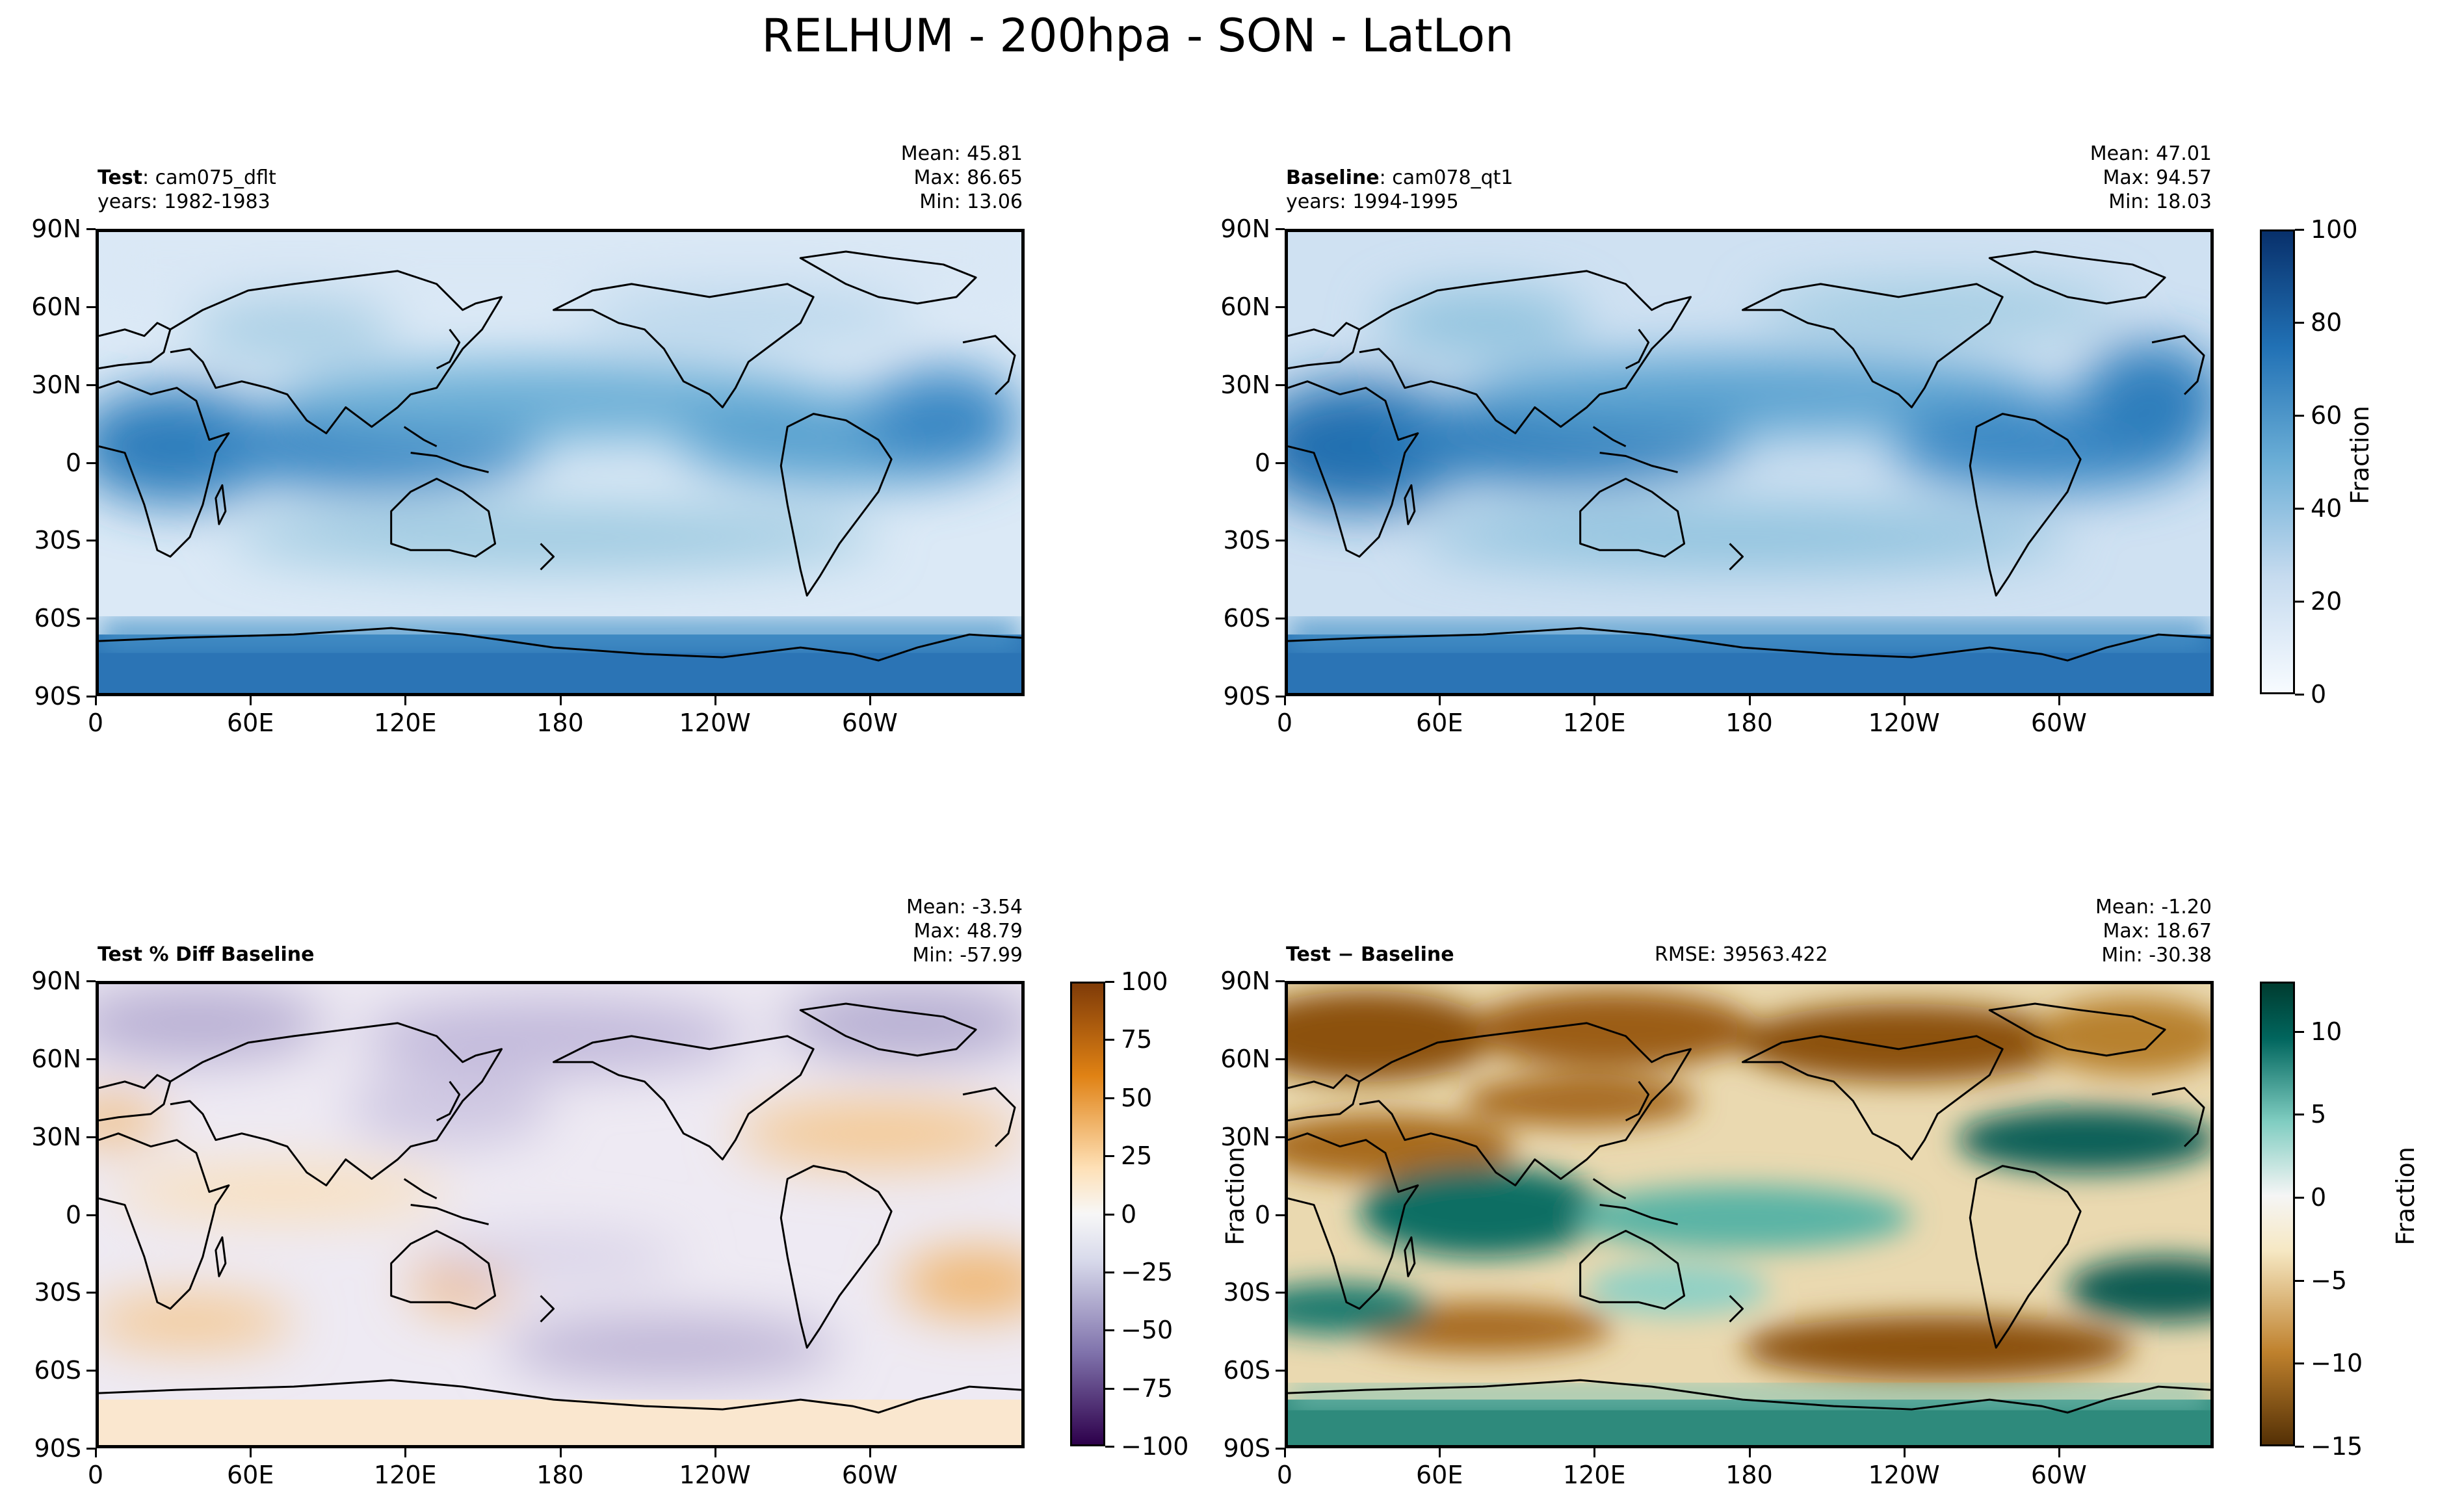  Describe the element at coordinates (1137, 1156) in the screenshot. I see `colorbar-tick-label: 25` at that location.